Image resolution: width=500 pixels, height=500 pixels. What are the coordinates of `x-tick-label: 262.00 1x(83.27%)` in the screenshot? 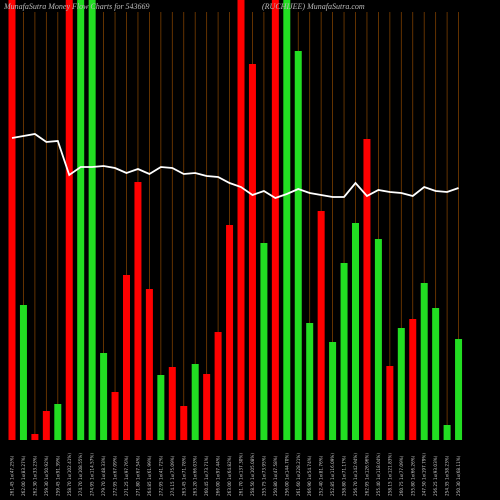 It's located at (23, 475).